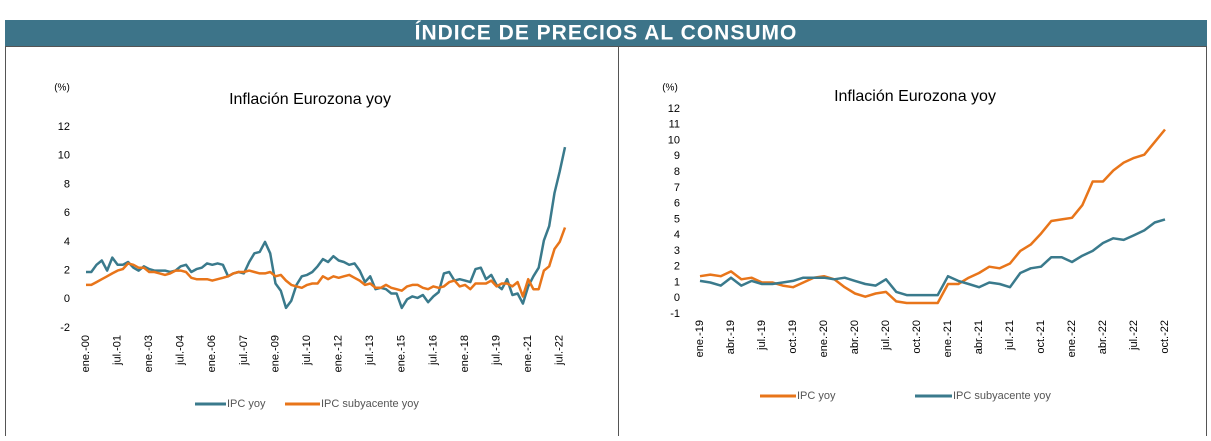 This screenshot has width=1211, height=441. Describe the element at coordinates (65, 328) in the screenshot. I see `y-tick-label: -2` at that location.